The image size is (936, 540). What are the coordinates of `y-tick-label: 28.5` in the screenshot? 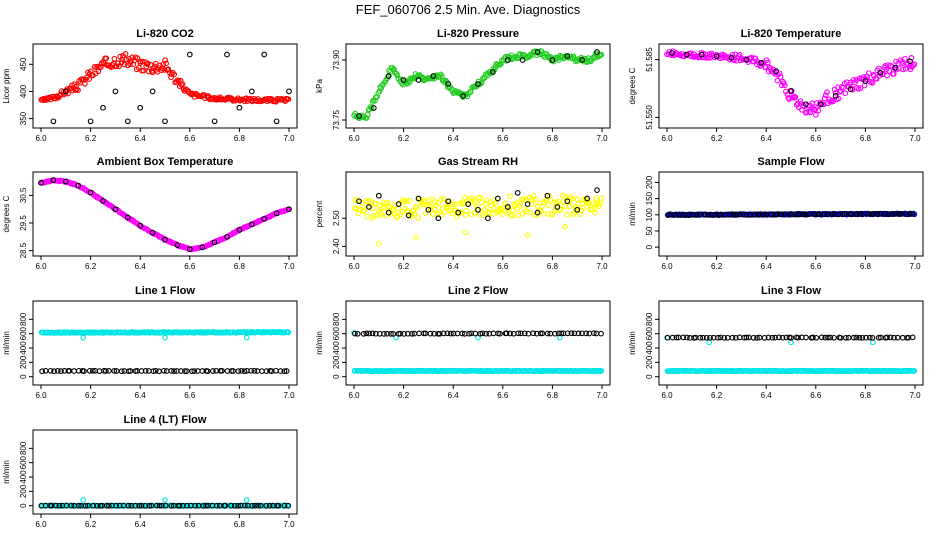 It's located at (23, 250).